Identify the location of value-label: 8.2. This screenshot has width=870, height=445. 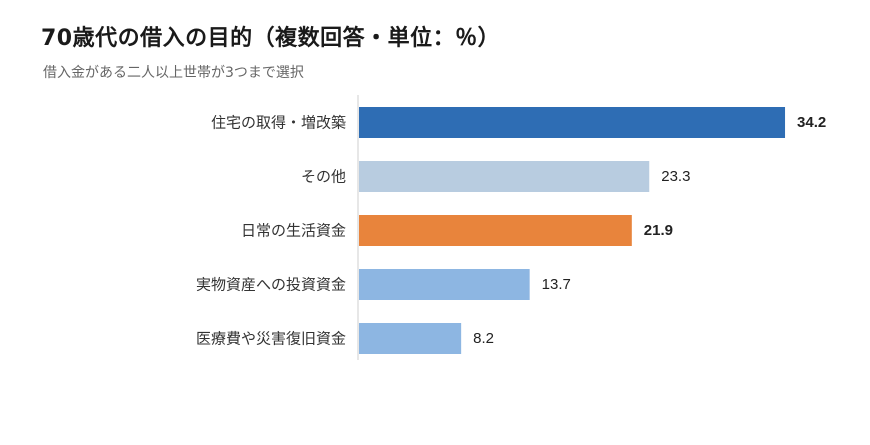
(483, 338).